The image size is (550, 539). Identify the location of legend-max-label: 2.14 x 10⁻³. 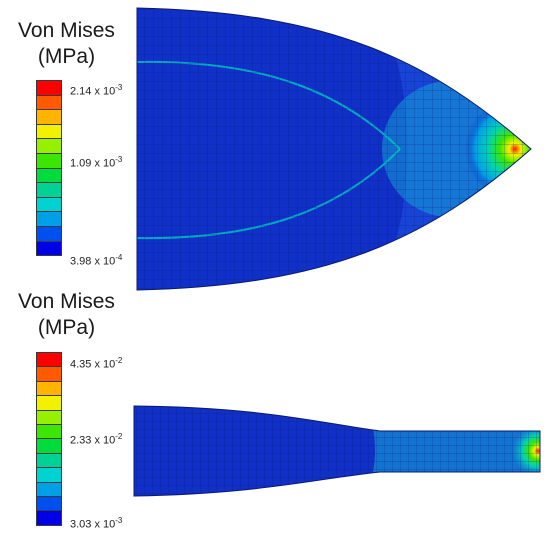
(96, 90).